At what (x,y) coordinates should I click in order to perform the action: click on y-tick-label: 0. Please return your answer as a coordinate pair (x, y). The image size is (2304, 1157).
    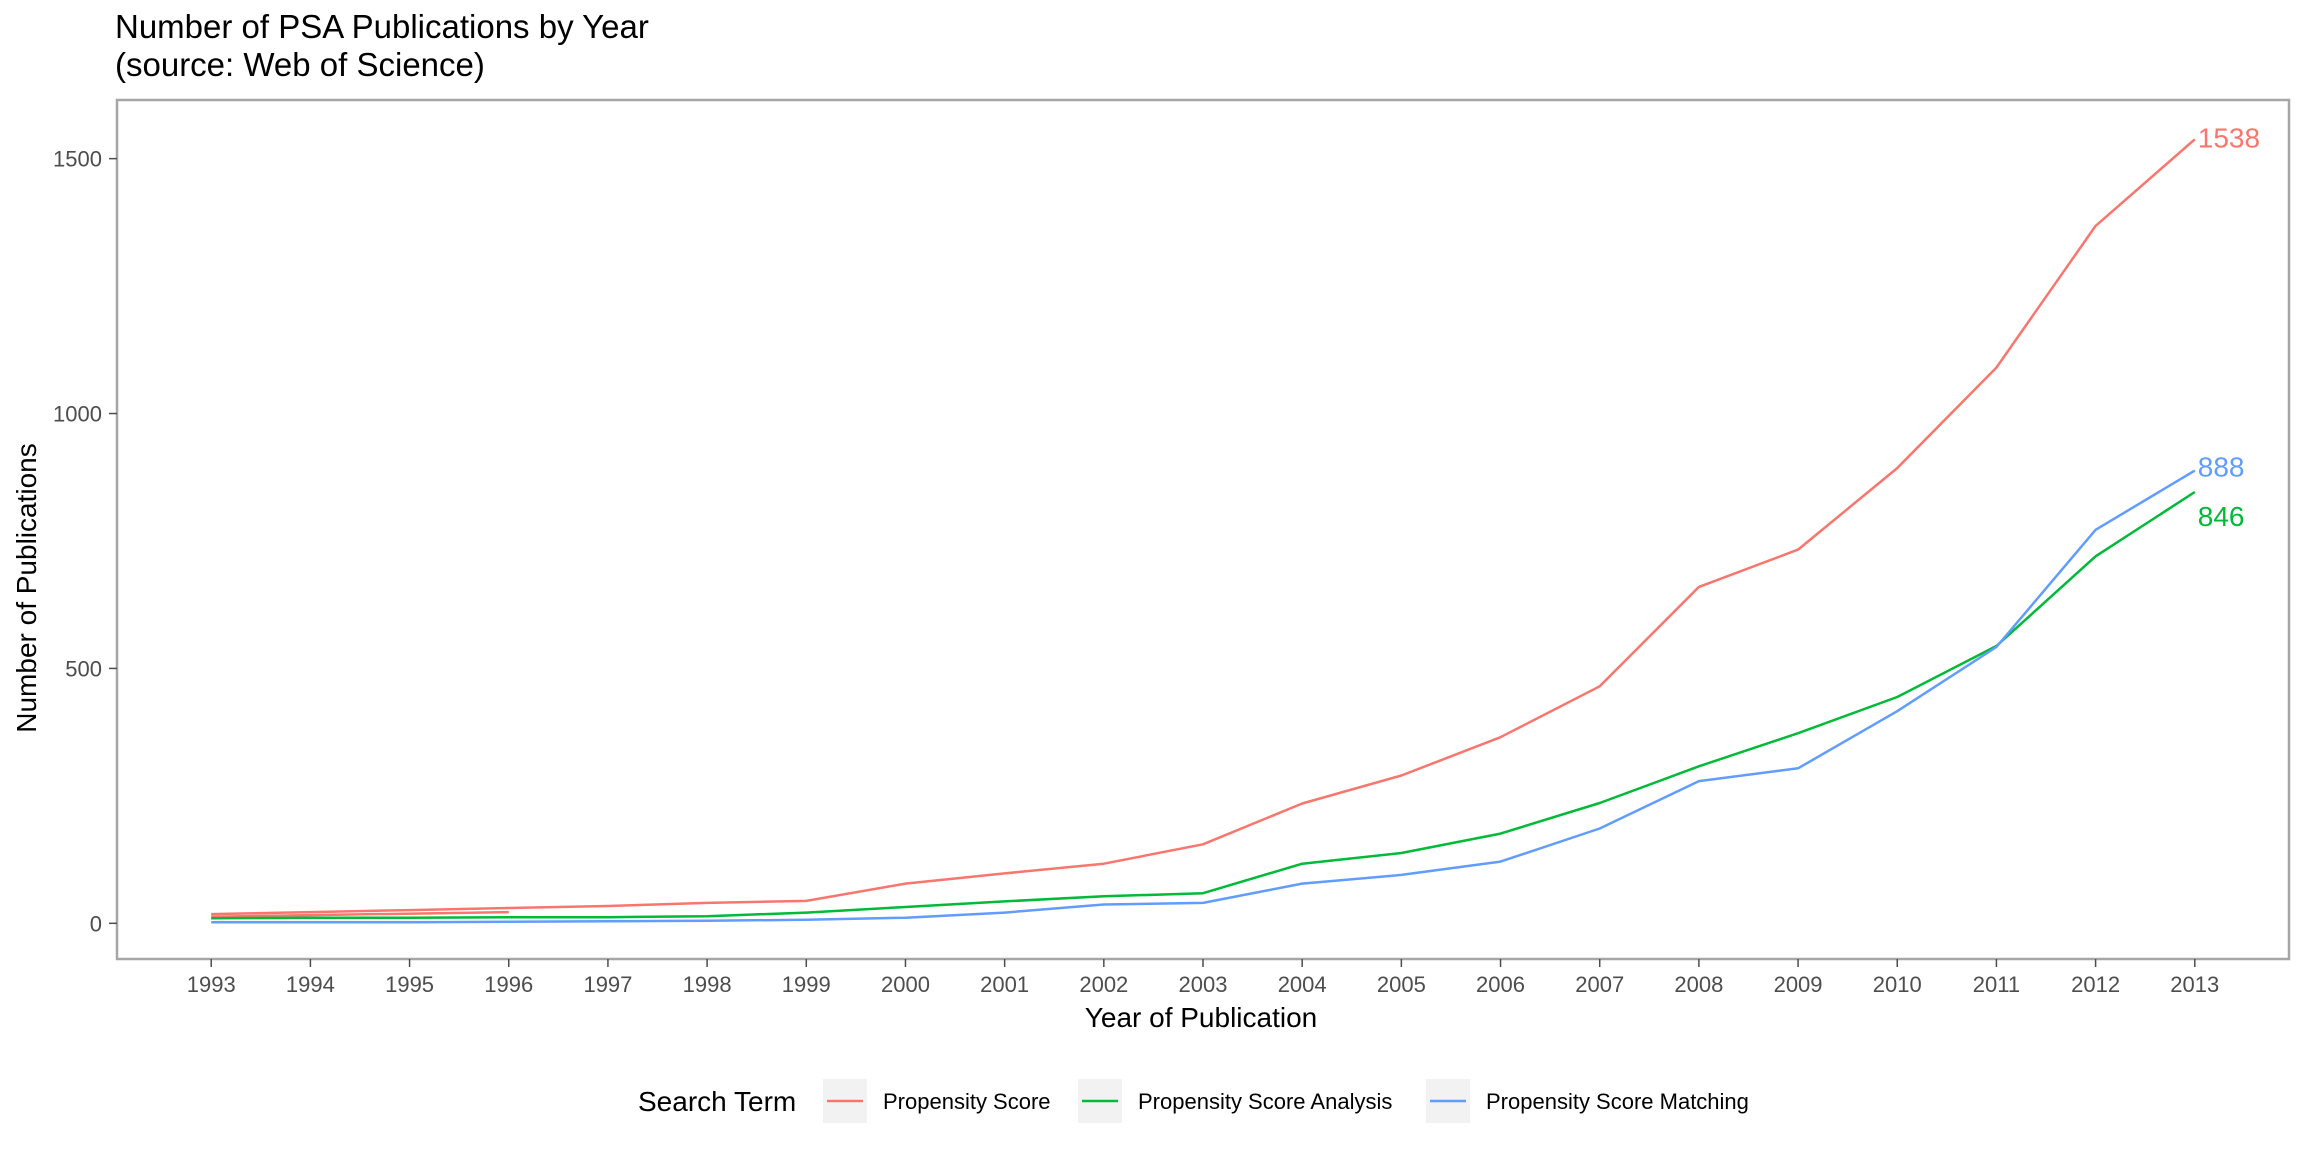
    Looking at the image, I should click on (96, 923).